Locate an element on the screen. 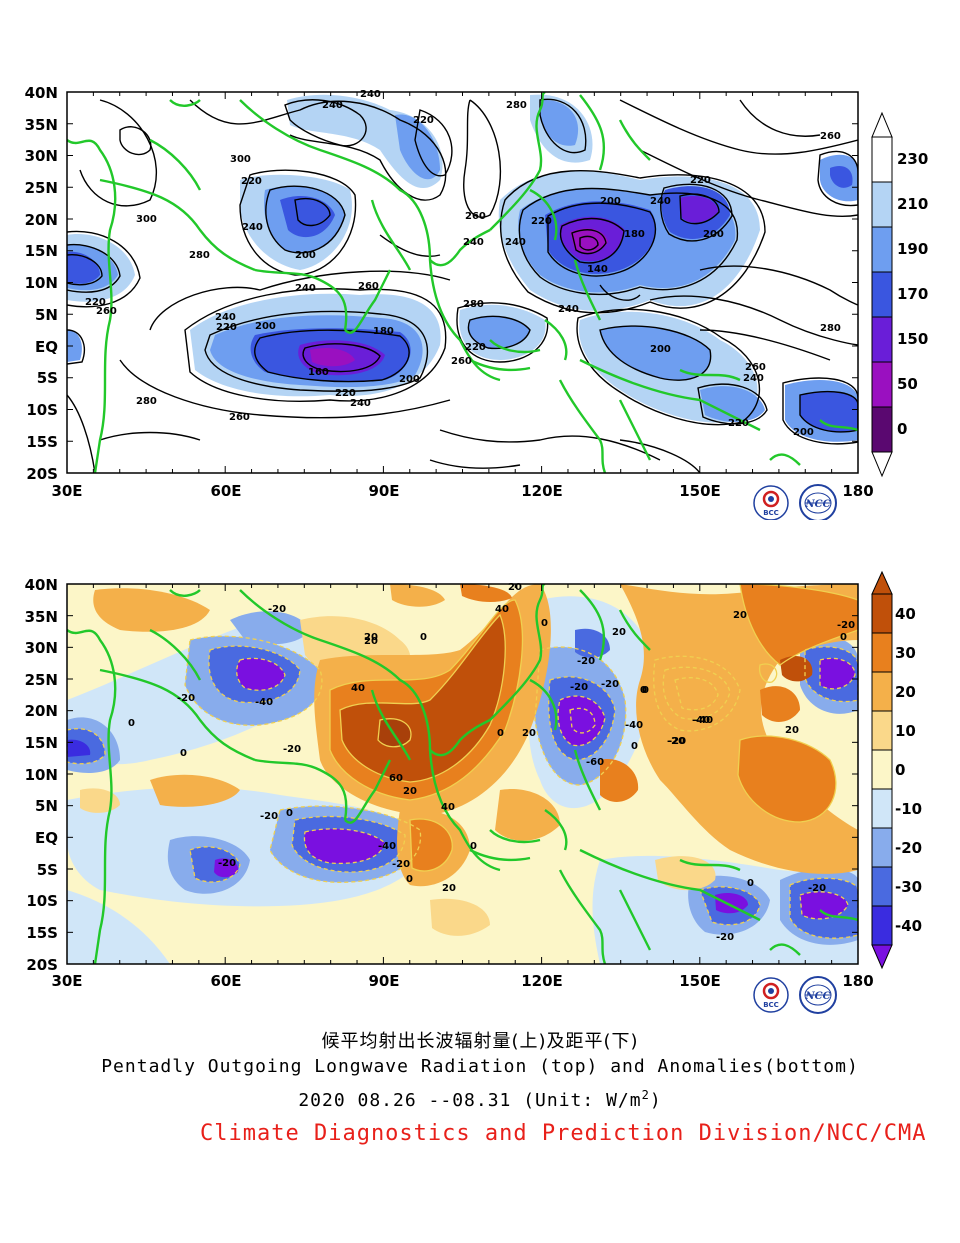 This screenshot has height=1243, width=960. olr-colorbar: 230 210 190 170 150 50 0 is located at coordinates (899, 294).